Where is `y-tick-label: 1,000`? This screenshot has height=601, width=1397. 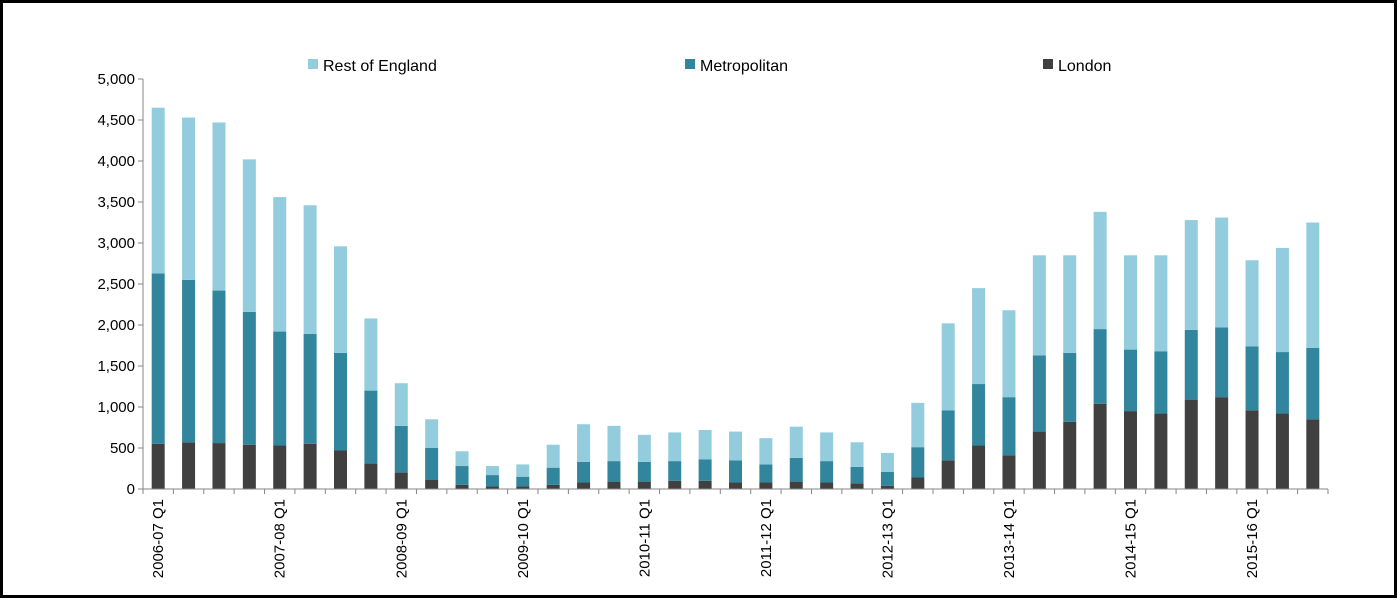
y-tick-label: 1,000 is located at coordinates (116, 407).